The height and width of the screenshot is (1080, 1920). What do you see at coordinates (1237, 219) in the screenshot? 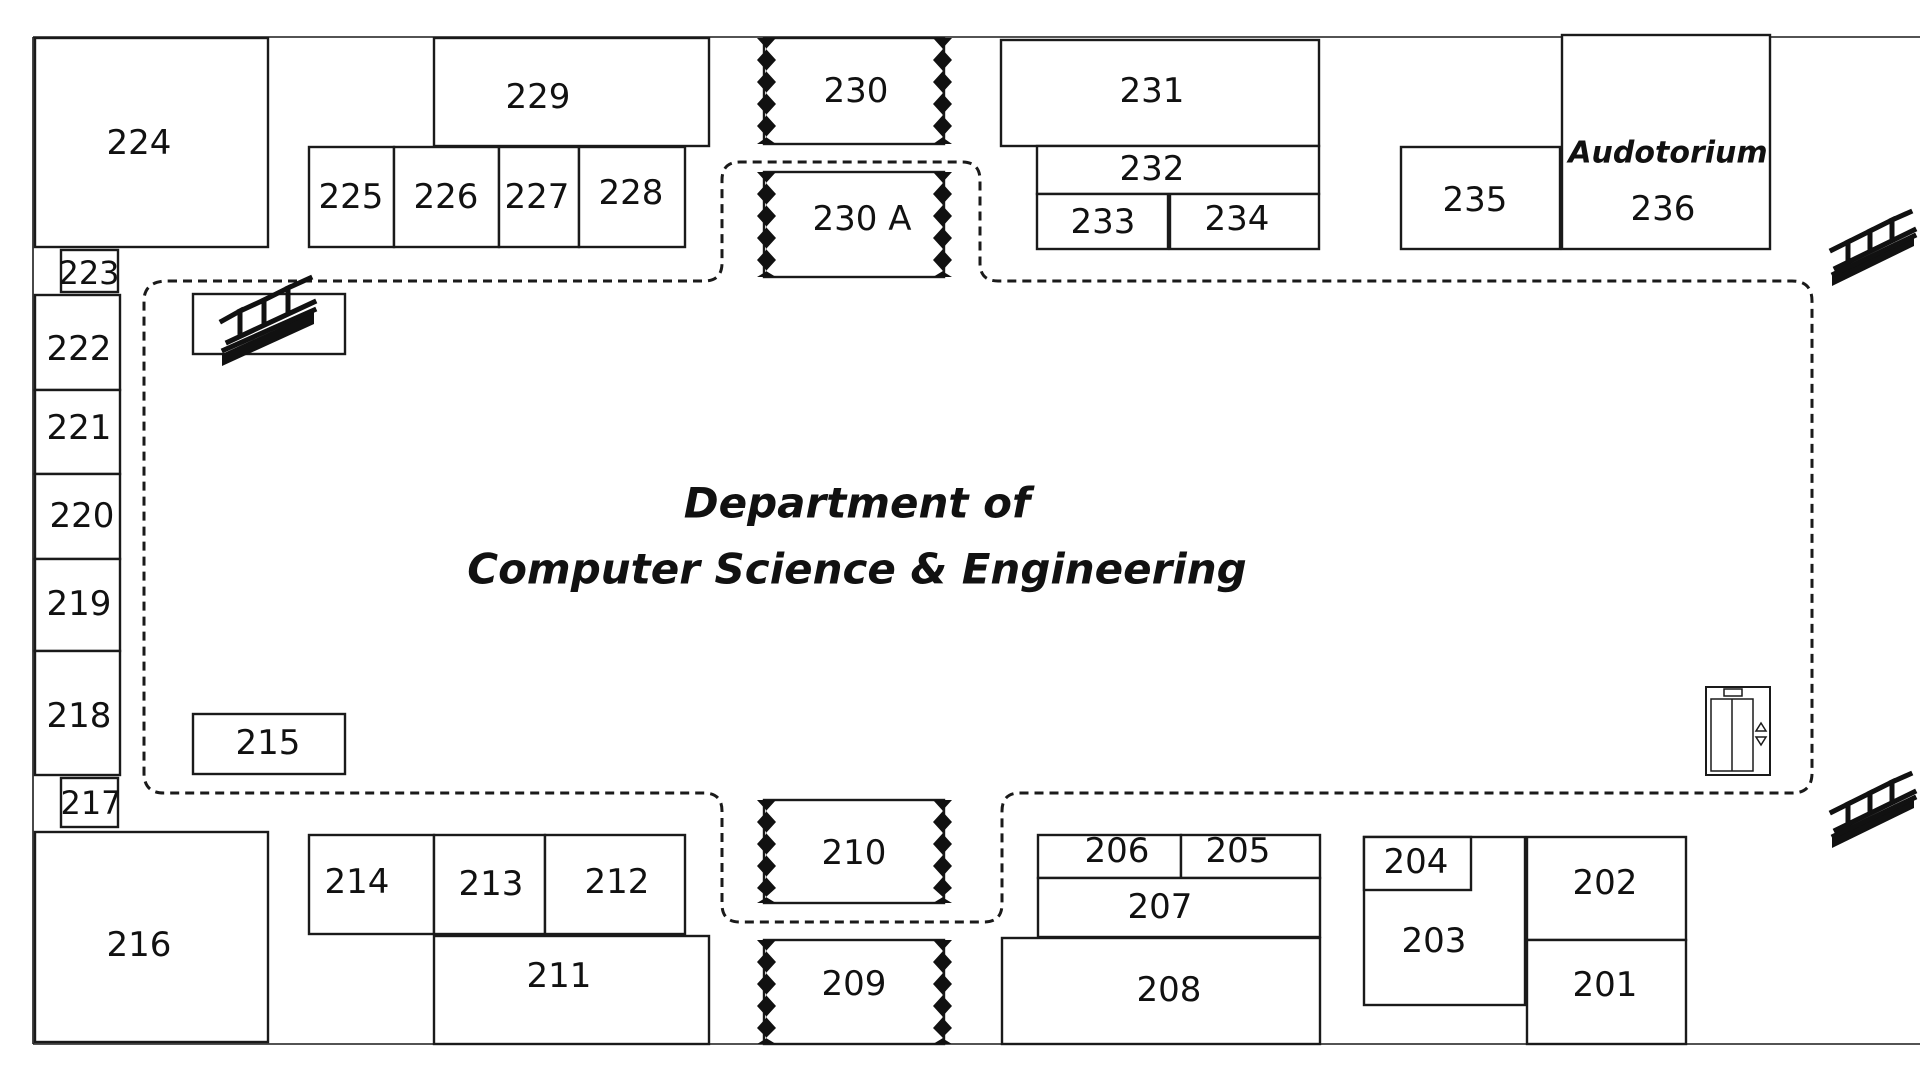
I see `room-234-label: 234` at bounding box center [1237, 219].